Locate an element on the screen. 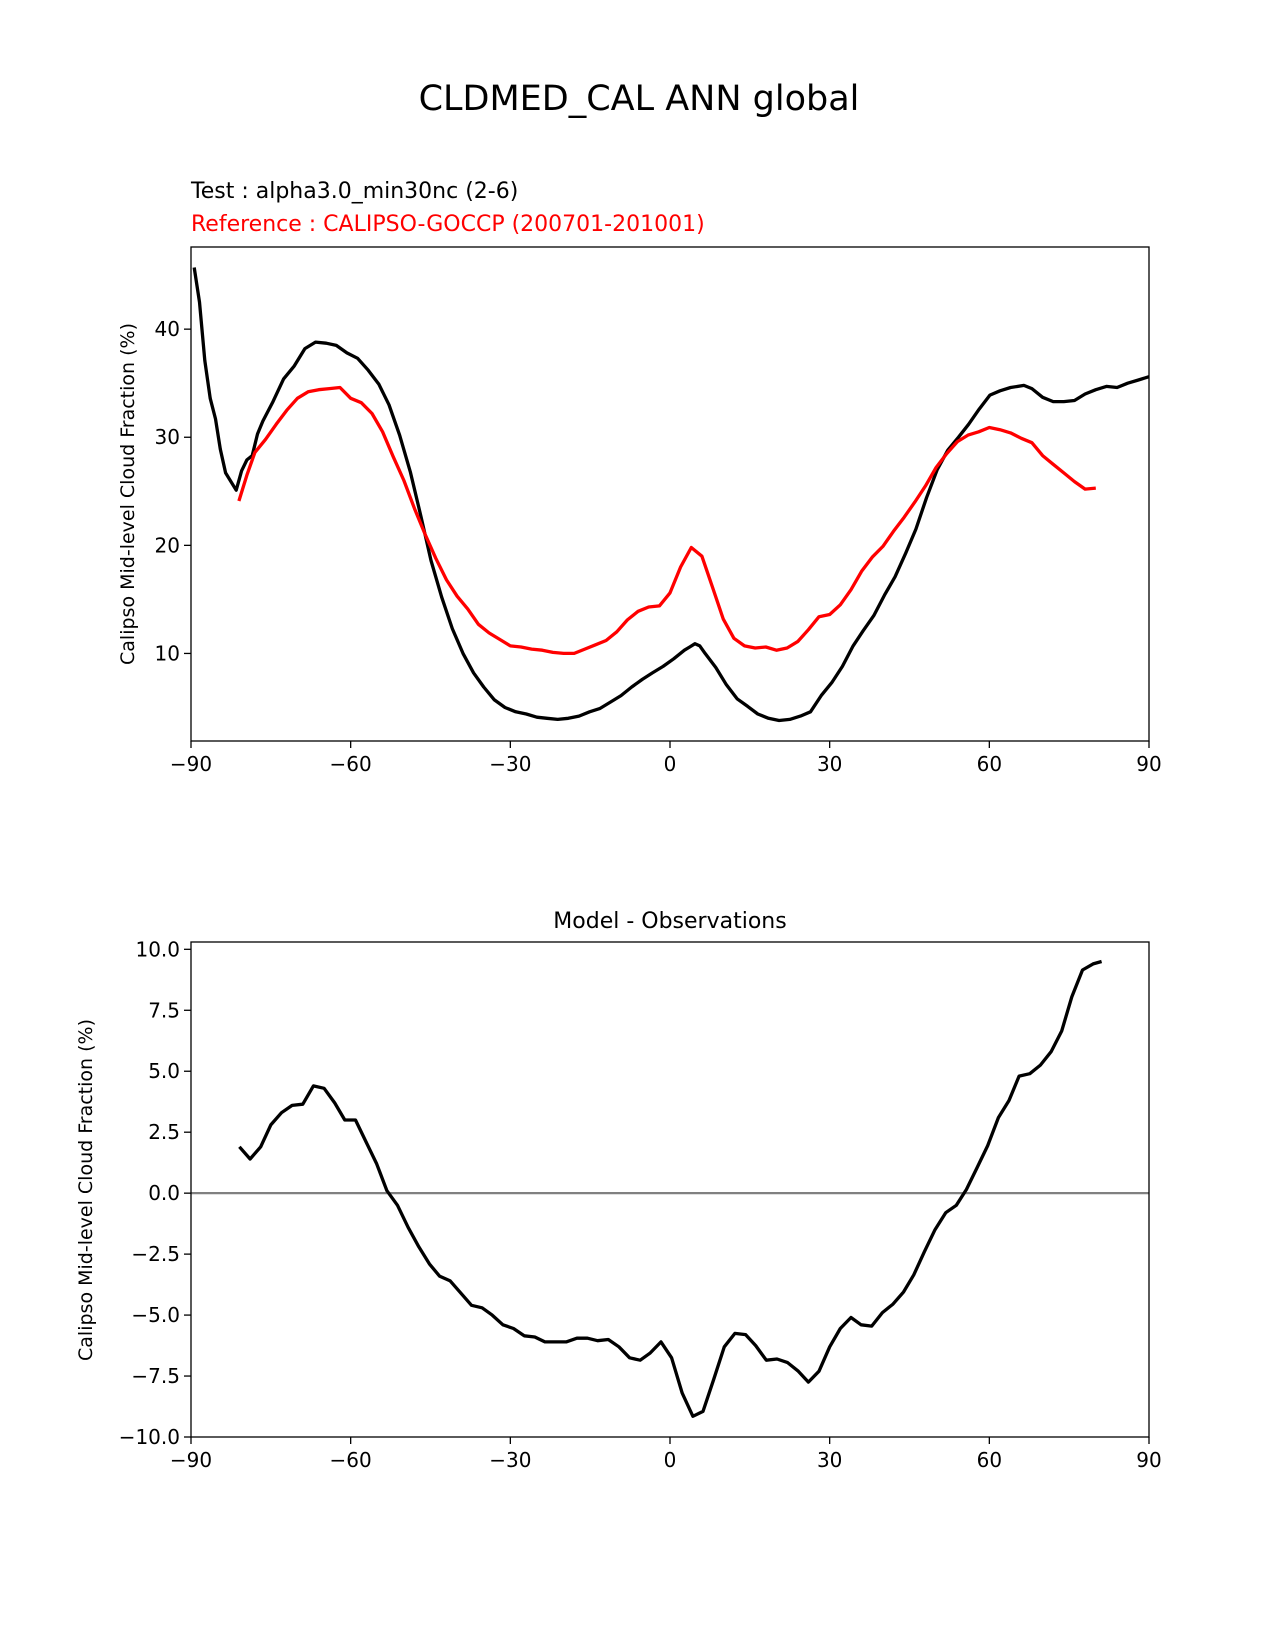  bottom-y-tick-label: −5.0 is located at coordinates (155, 1315).